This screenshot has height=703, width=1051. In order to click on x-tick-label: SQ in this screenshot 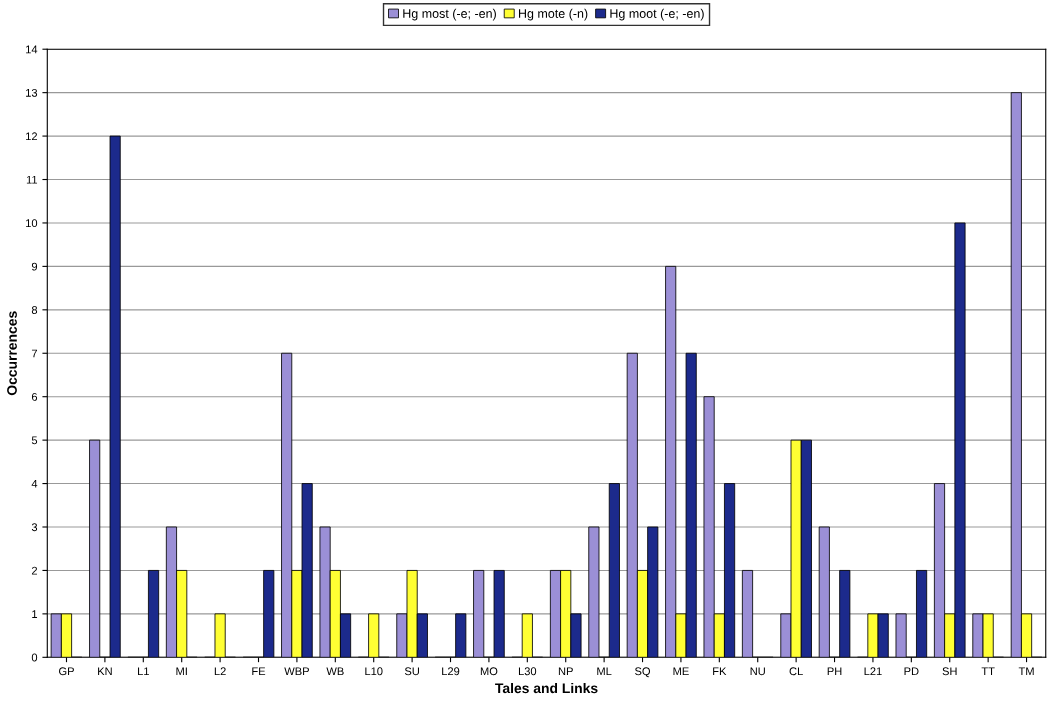, I will do `click(643, 672)`.